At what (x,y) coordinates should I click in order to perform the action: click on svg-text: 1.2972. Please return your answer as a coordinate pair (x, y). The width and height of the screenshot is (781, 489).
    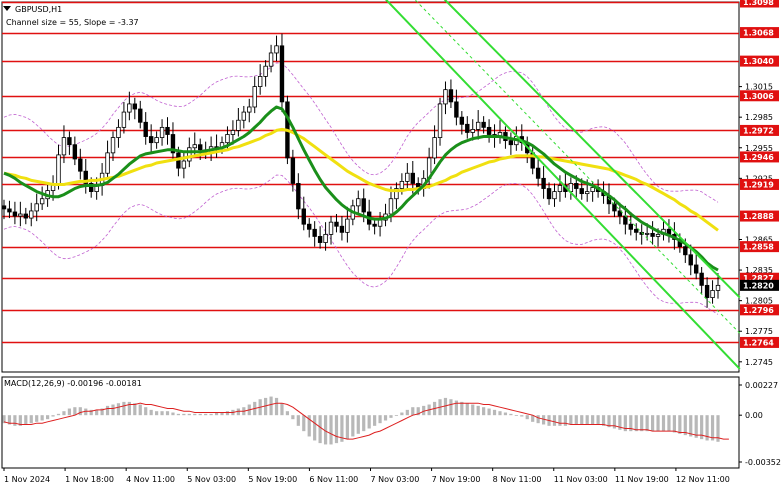
    Looking at the image, I should click on (758, 130).